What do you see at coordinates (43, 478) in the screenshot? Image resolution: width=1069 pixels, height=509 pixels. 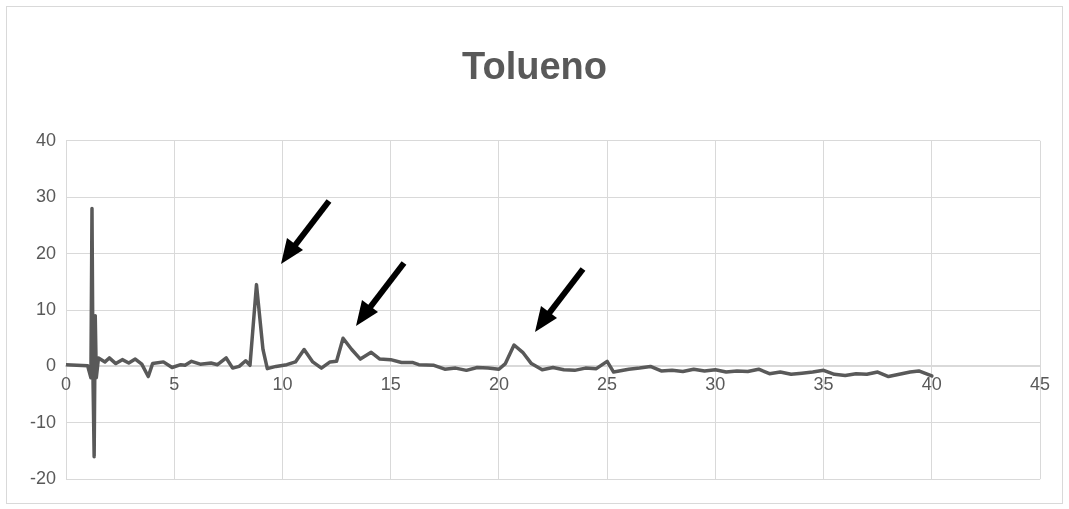 I see `y-tick-label: -20` at bounding box center [43, 478].